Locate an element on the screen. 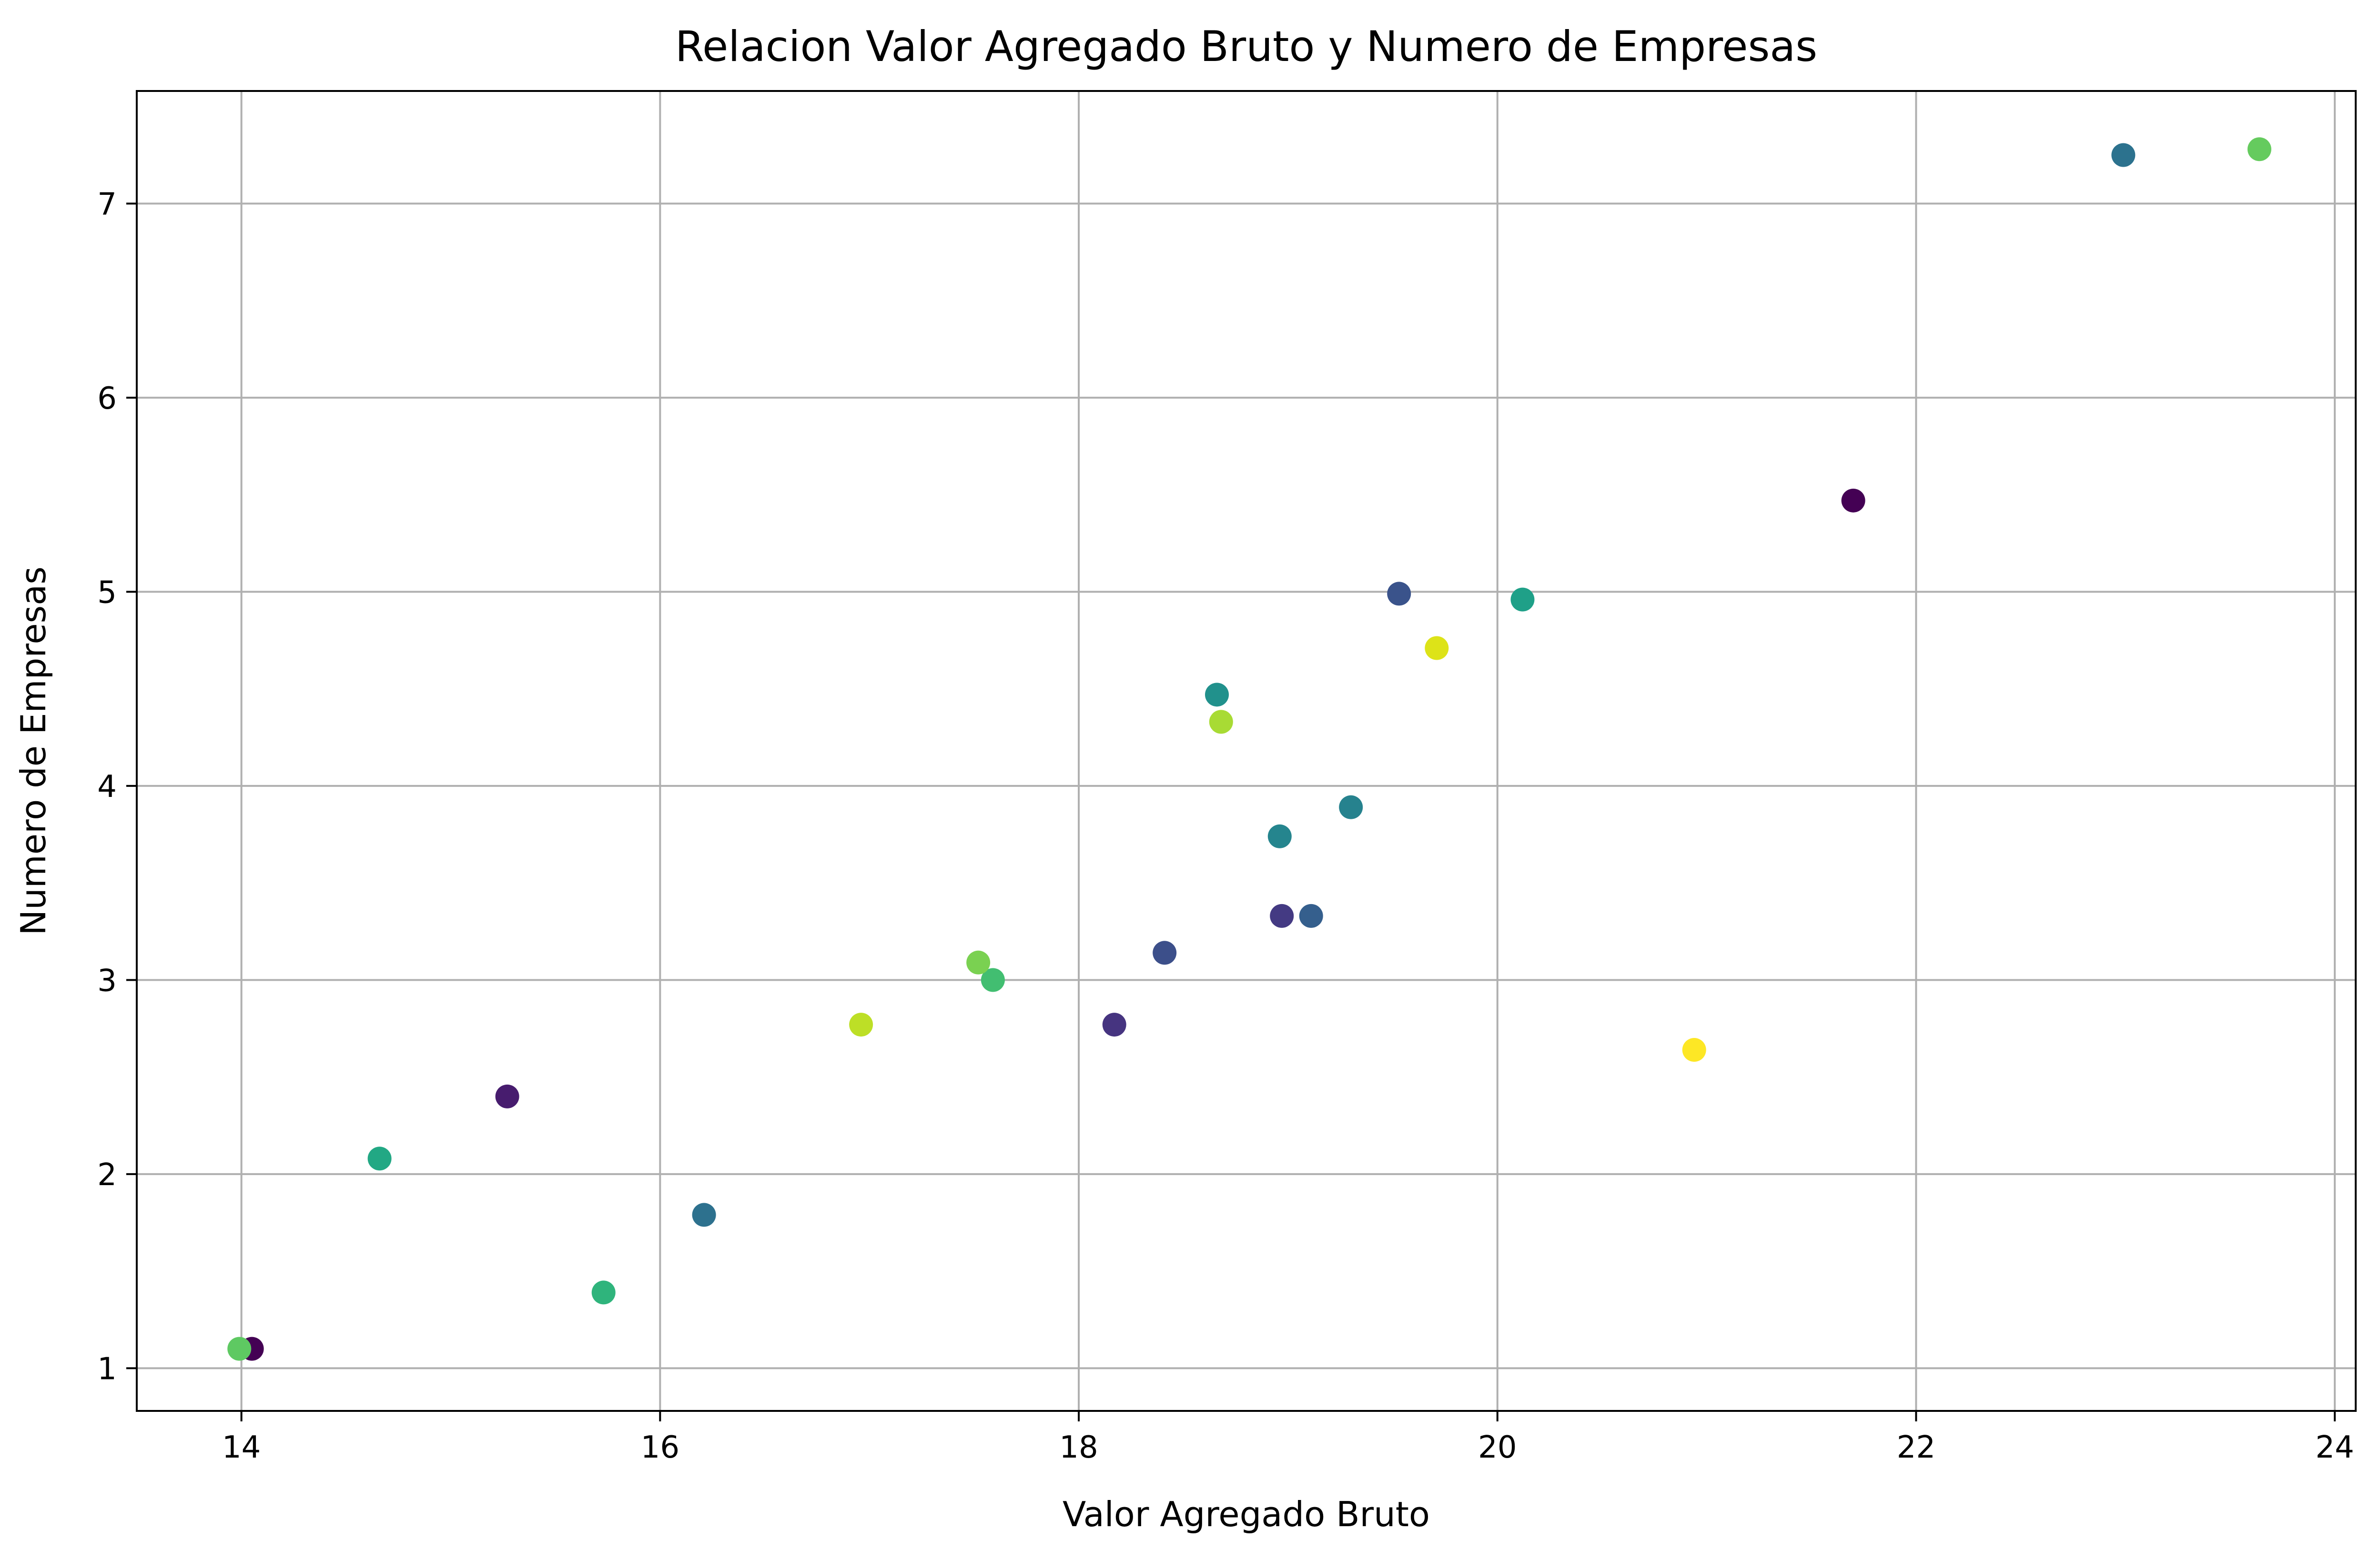 This screenshot has width=2380, height=1560. y-axis-label: Numero de Empresas is located at coordinates (33, 751).